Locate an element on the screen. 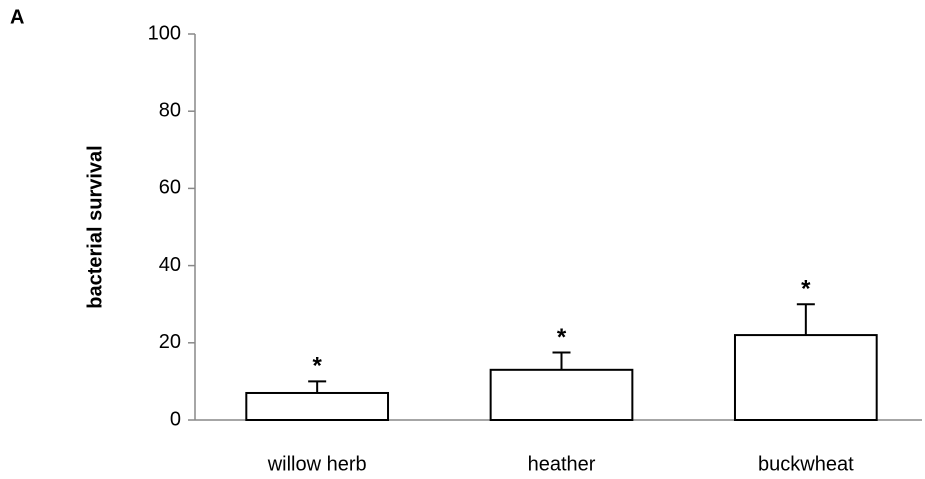 This screenshot has height=479, width=925. y-tick-label: 0 is located at coordinates (175, 419).